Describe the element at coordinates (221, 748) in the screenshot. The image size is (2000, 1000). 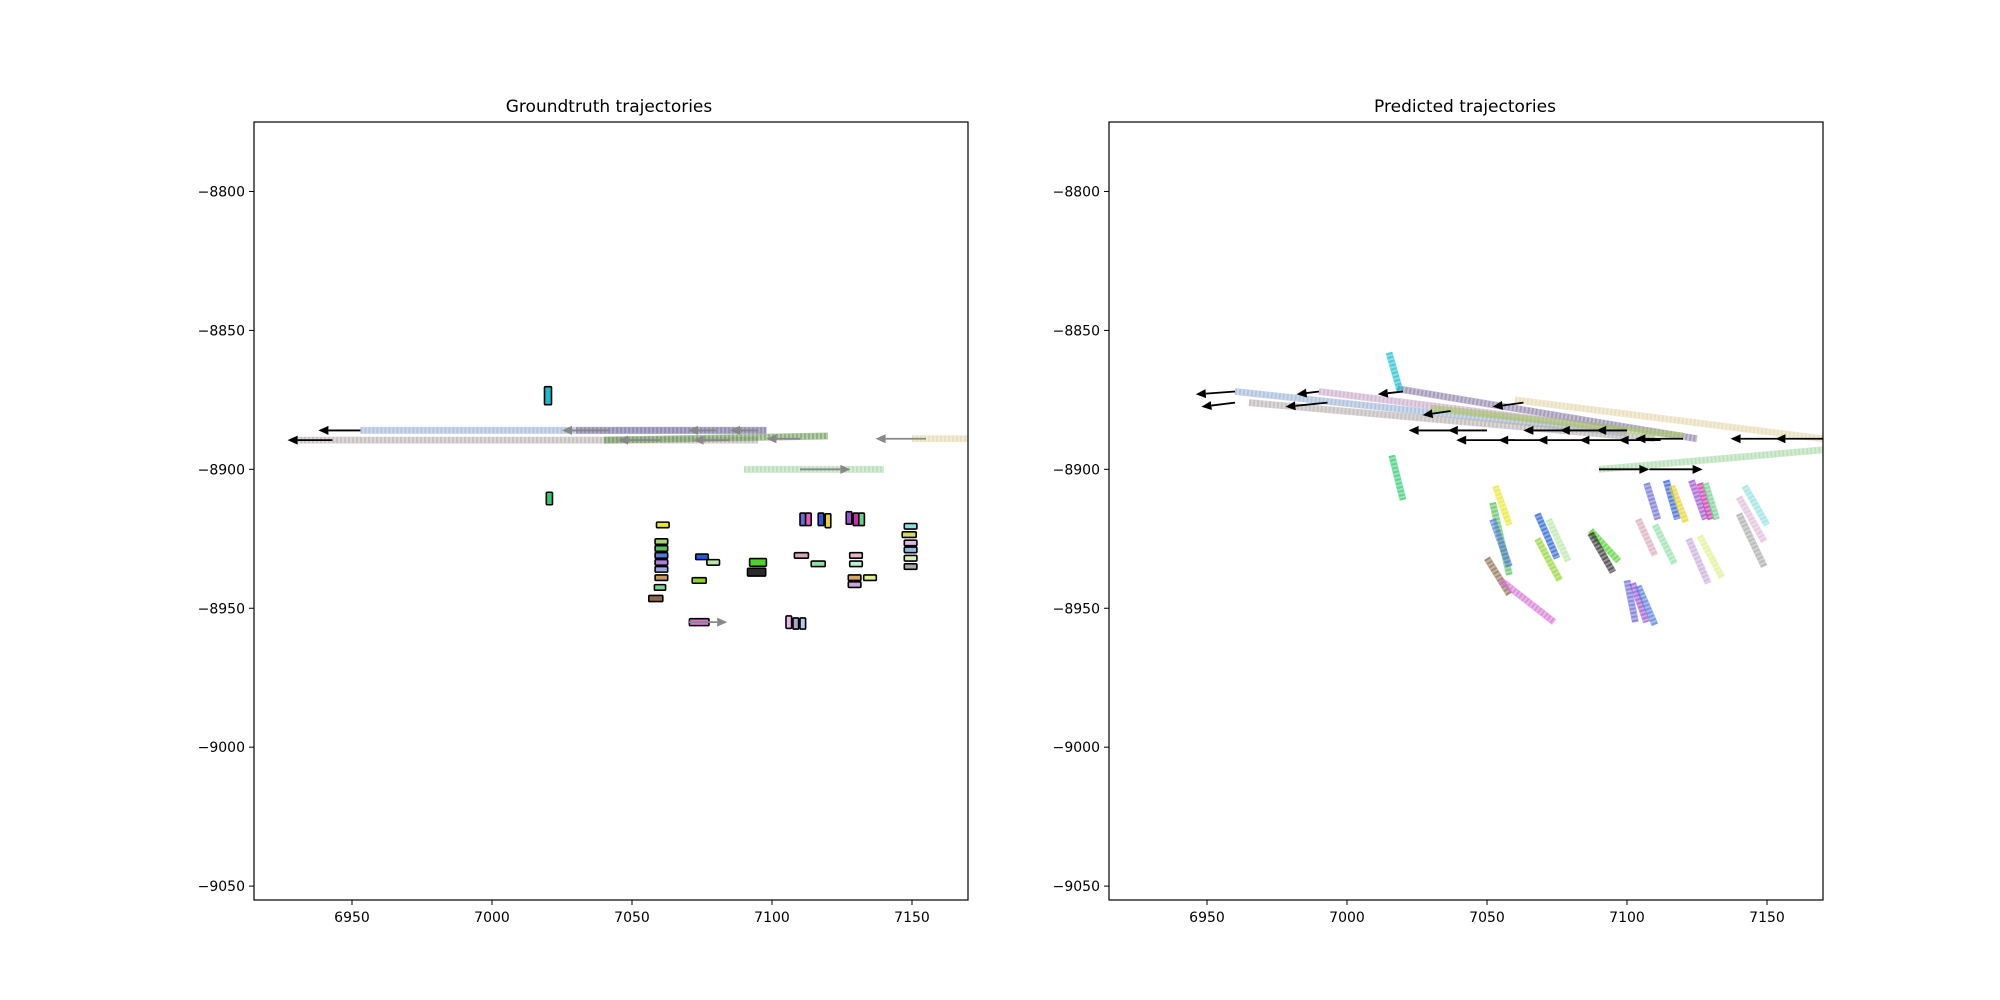
I see `y-tick-label: −9000` at that location.